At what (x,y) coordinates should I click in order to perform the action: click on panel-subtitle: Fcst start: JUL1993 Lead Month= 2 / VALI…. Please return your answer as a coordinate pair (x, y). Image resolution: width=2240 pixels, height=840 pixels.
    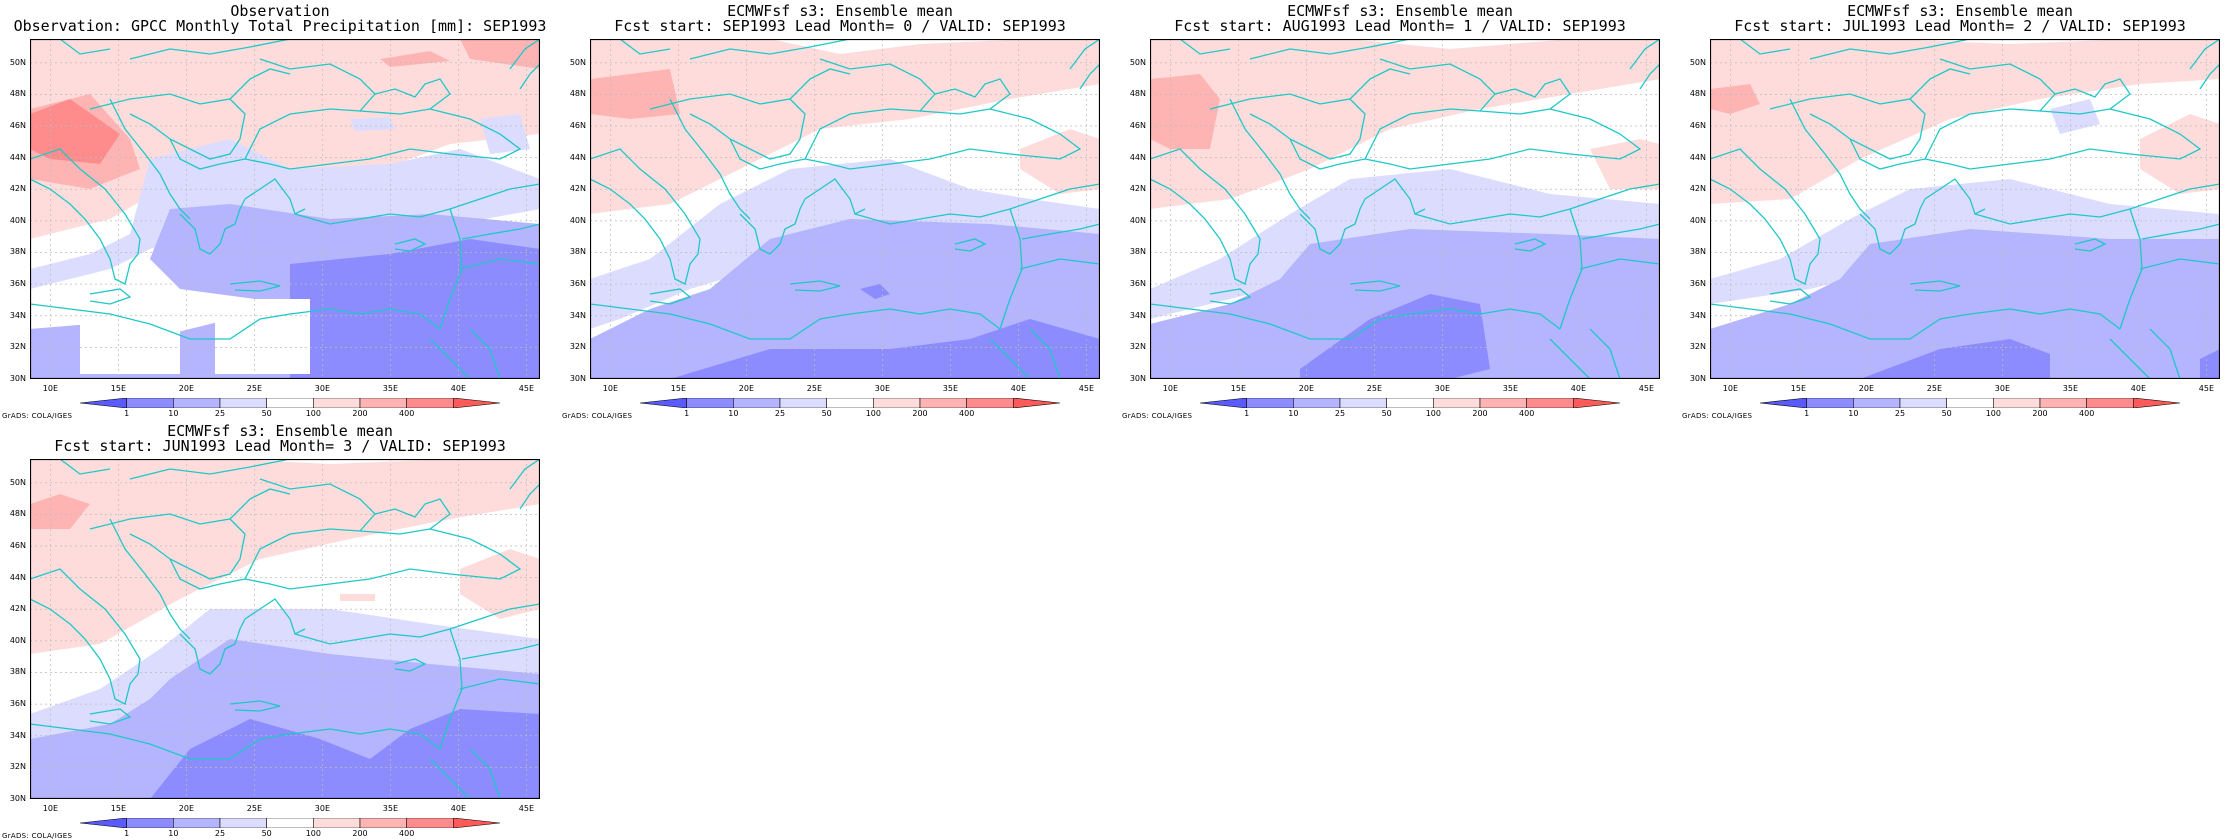
    Looking at the image, I should click on (1960, 26).